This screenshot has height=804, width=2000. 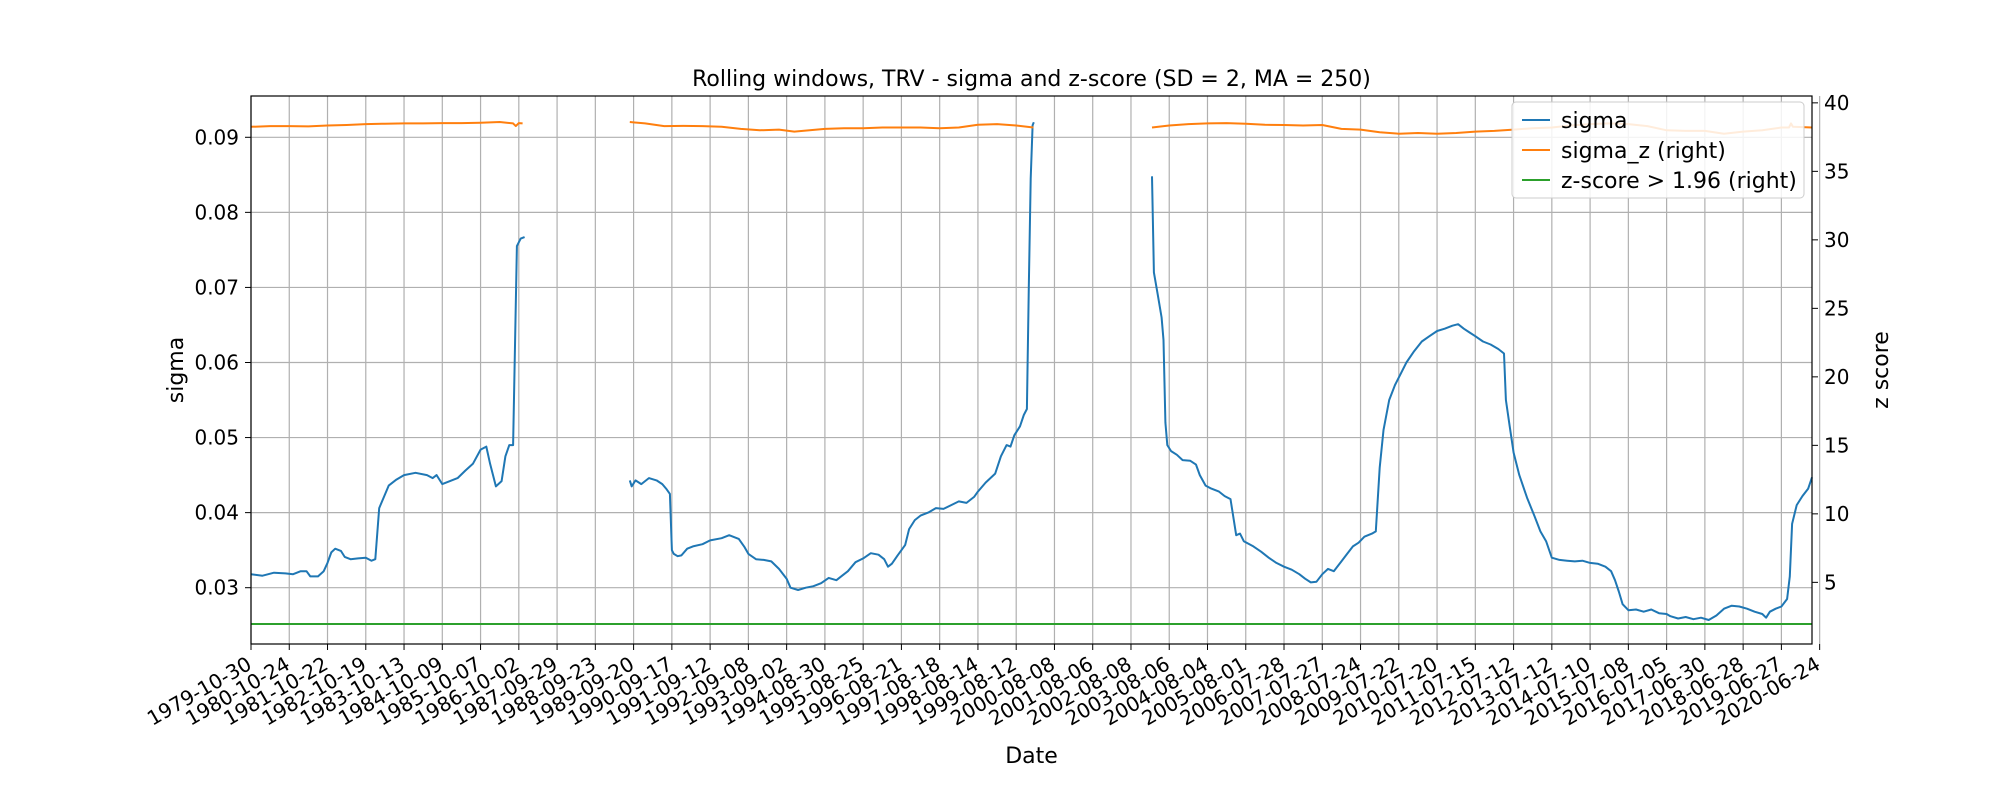 I want to click on y-tick-label: 0.06, so click(x=216, y=362).